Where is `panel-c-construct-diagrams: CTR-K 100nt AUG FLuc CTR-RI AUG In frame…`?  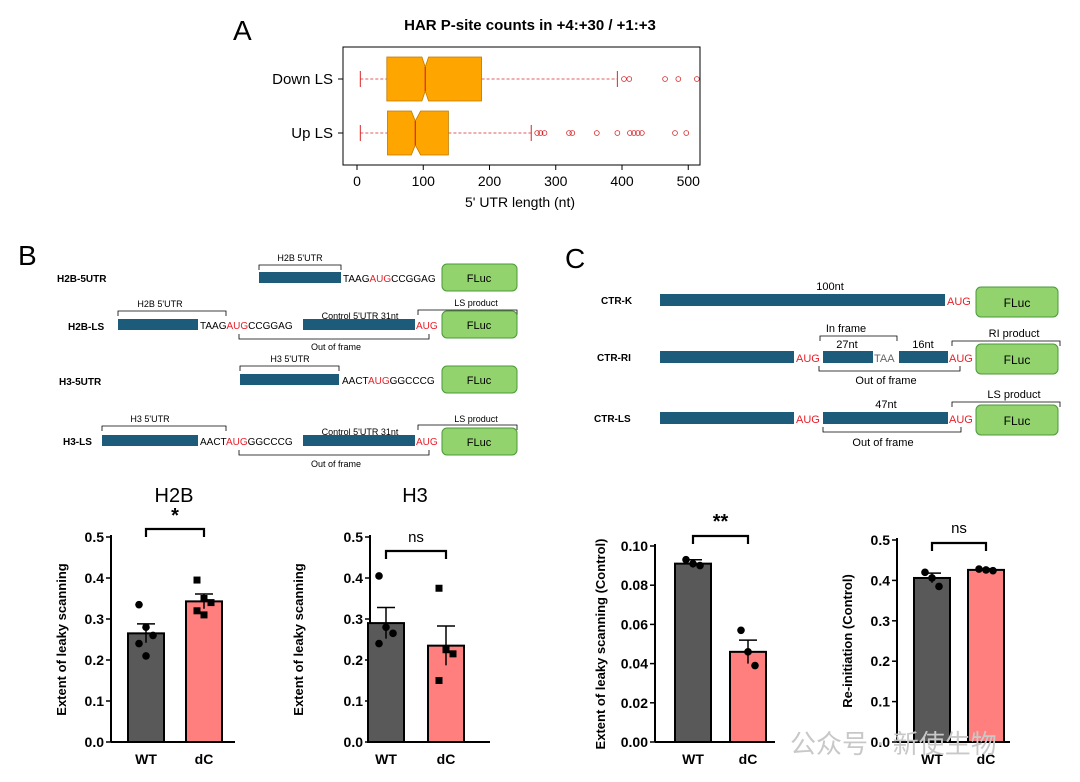 panel-c-construct-diagrams: CTR-K 100nt AUG FLuc CTR-RI AUG In frame… is located at coordinates (827, 365).